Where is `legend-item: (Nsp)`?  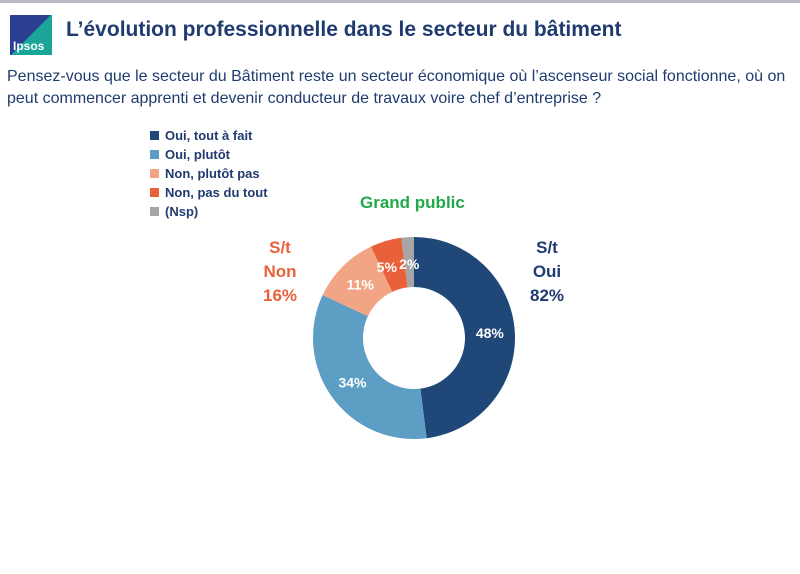 legend-item: (Nsp) is located at coordinates (209, 211).